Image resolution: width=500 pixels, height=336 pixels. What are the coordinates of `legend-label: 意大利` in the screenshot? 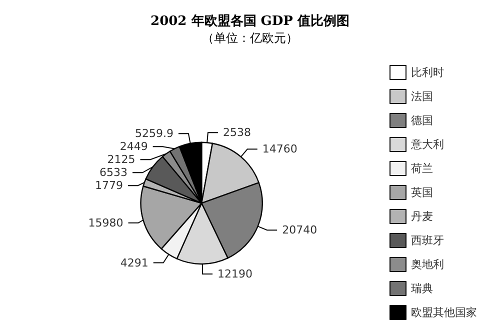 It's located at (427, 144).